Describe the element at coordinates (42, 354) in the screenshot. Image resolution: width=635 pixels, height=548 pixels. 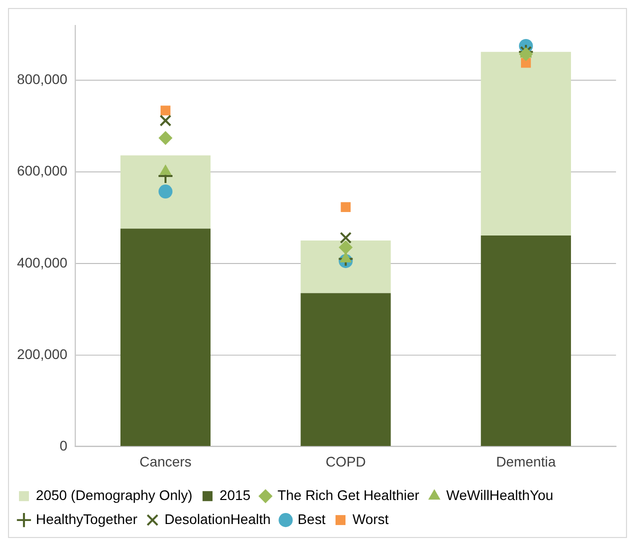
I see `y-tick-label: 200,000` at that location.